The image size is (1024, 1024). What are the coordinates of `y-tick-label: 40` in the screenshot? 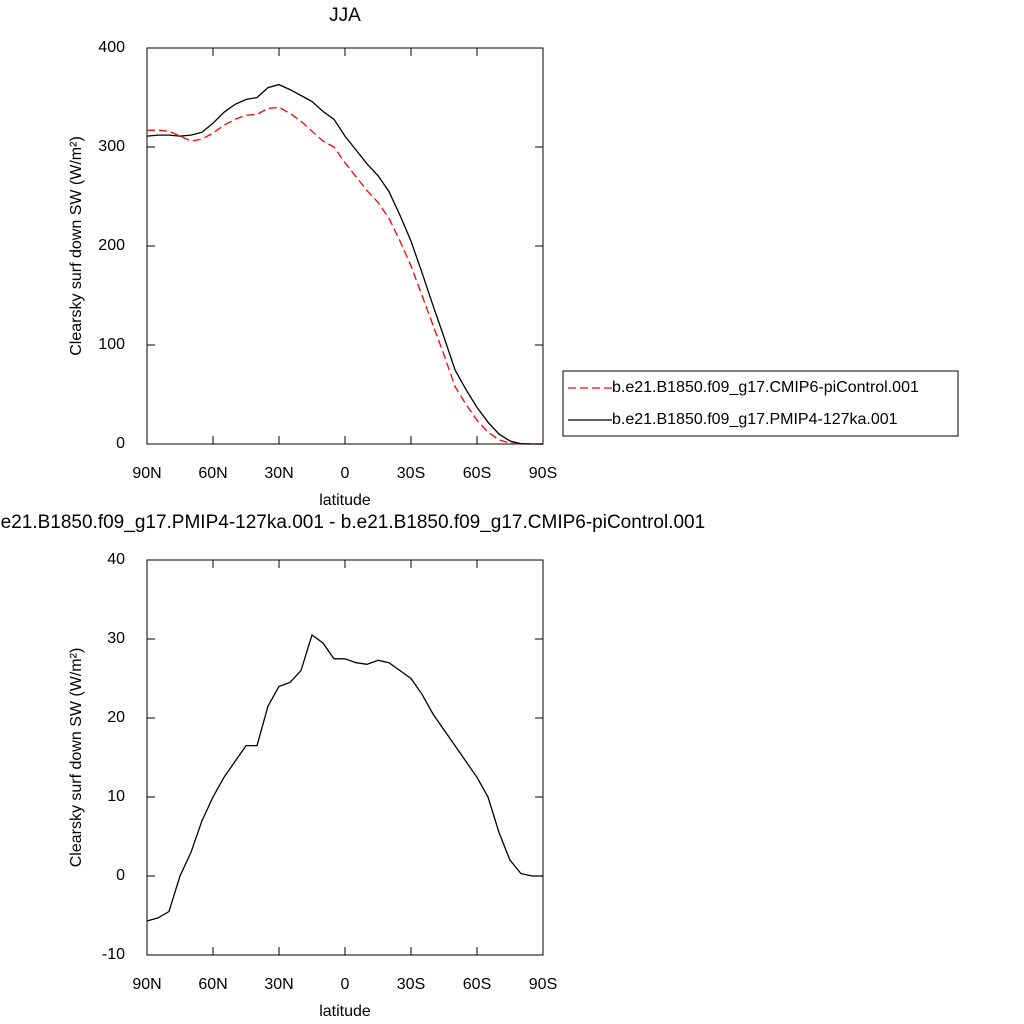 It's located at (116, 559).